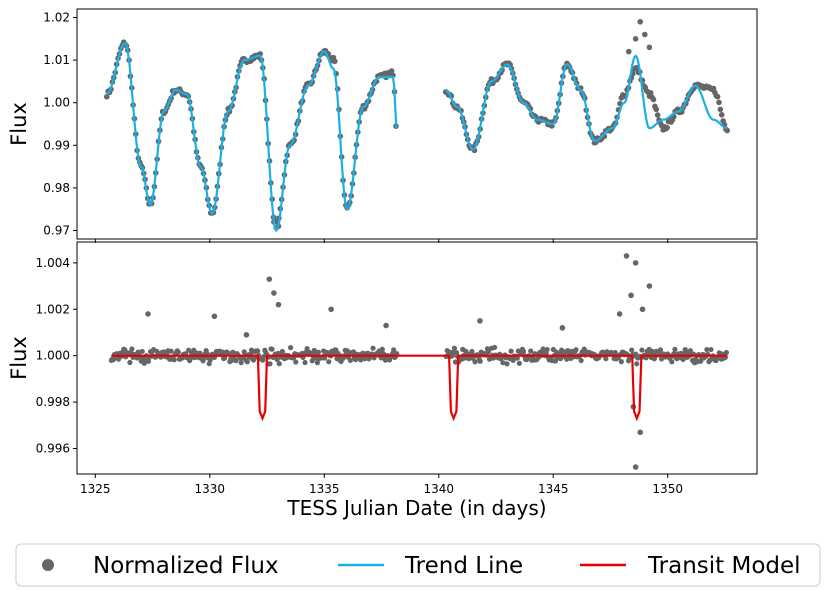 This screenshot has height=596, width=830. What do you see at coordinates (56, 60) in the screenshot?
I see `y-tick-label: 1.01` at bounding box center [56, 60].